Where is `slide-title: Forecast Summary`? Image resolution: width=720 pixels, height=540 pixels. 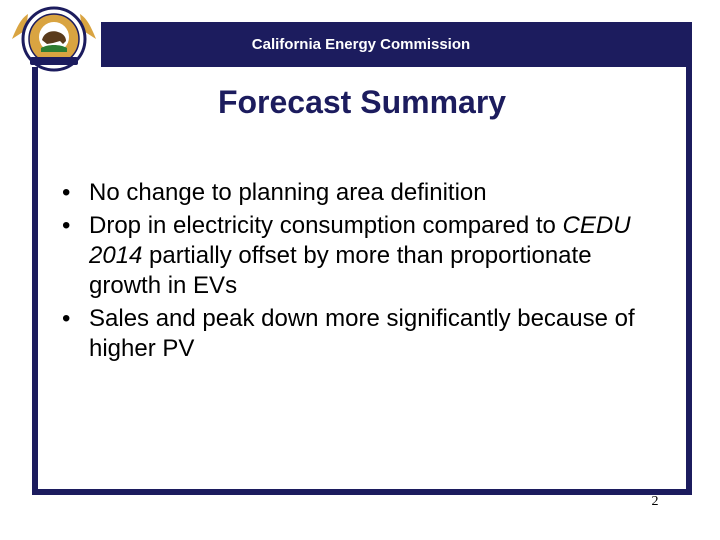
slide-title: Forecast Summary is located at coordinates (362, 102).